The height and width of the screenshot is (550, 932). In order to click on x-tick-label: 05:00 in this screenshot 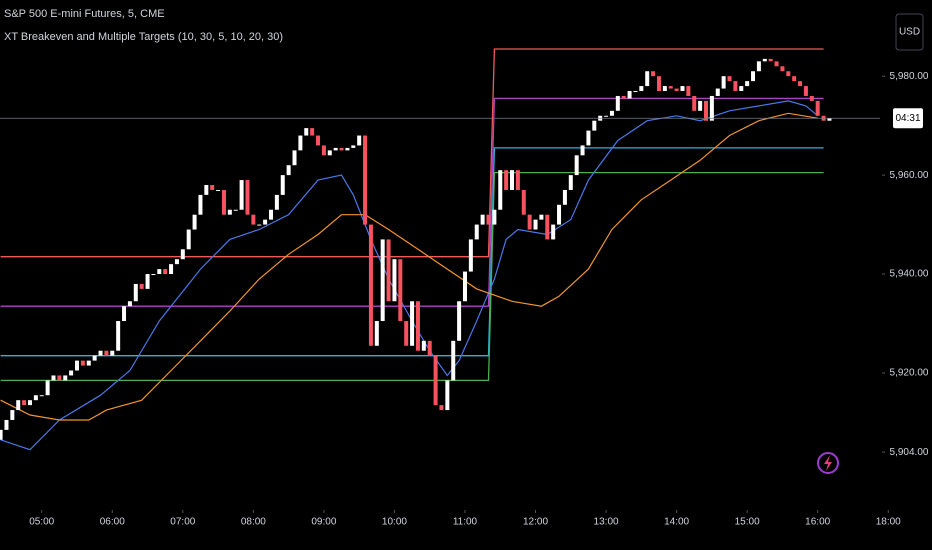, I will do `click(41, 522)`.